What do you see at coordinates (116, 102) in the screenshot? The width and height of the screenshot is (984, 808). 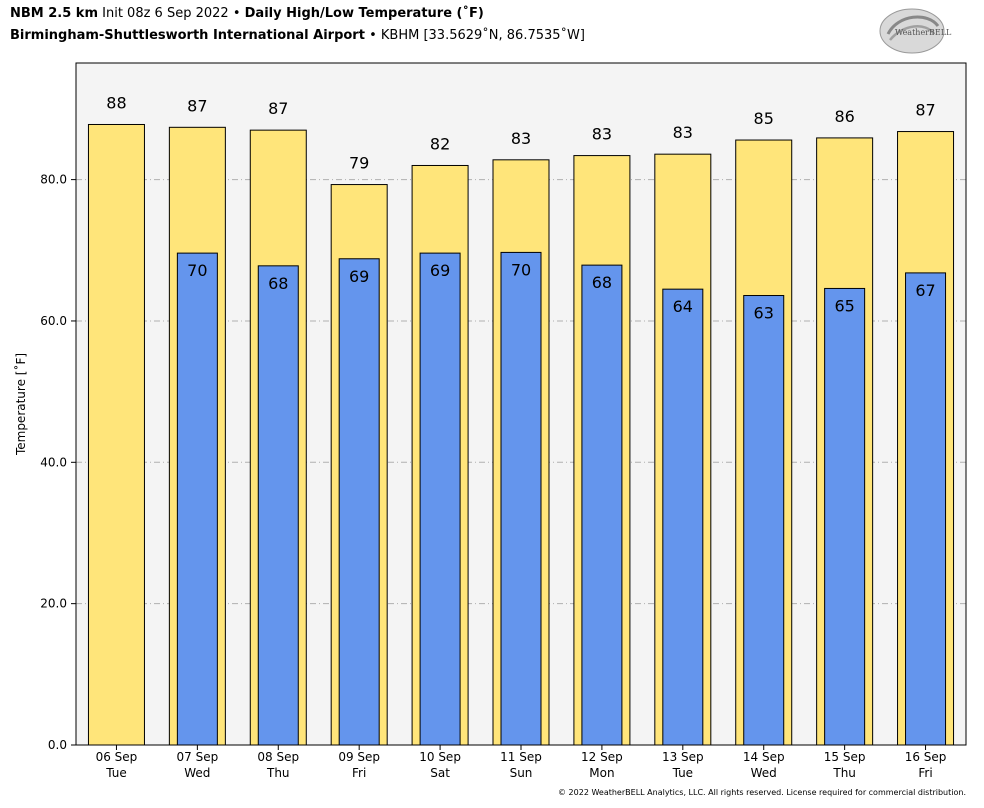 I see `high-temp-label: 88` at bounding box center [116, 102].